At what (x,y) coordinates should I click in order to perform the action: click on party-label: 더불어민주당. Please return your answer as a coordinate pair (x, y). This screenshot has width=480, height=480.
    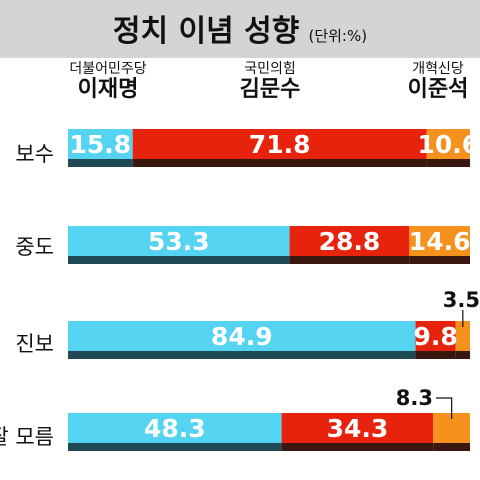
    Looking at the image, I should click on (108, 69).